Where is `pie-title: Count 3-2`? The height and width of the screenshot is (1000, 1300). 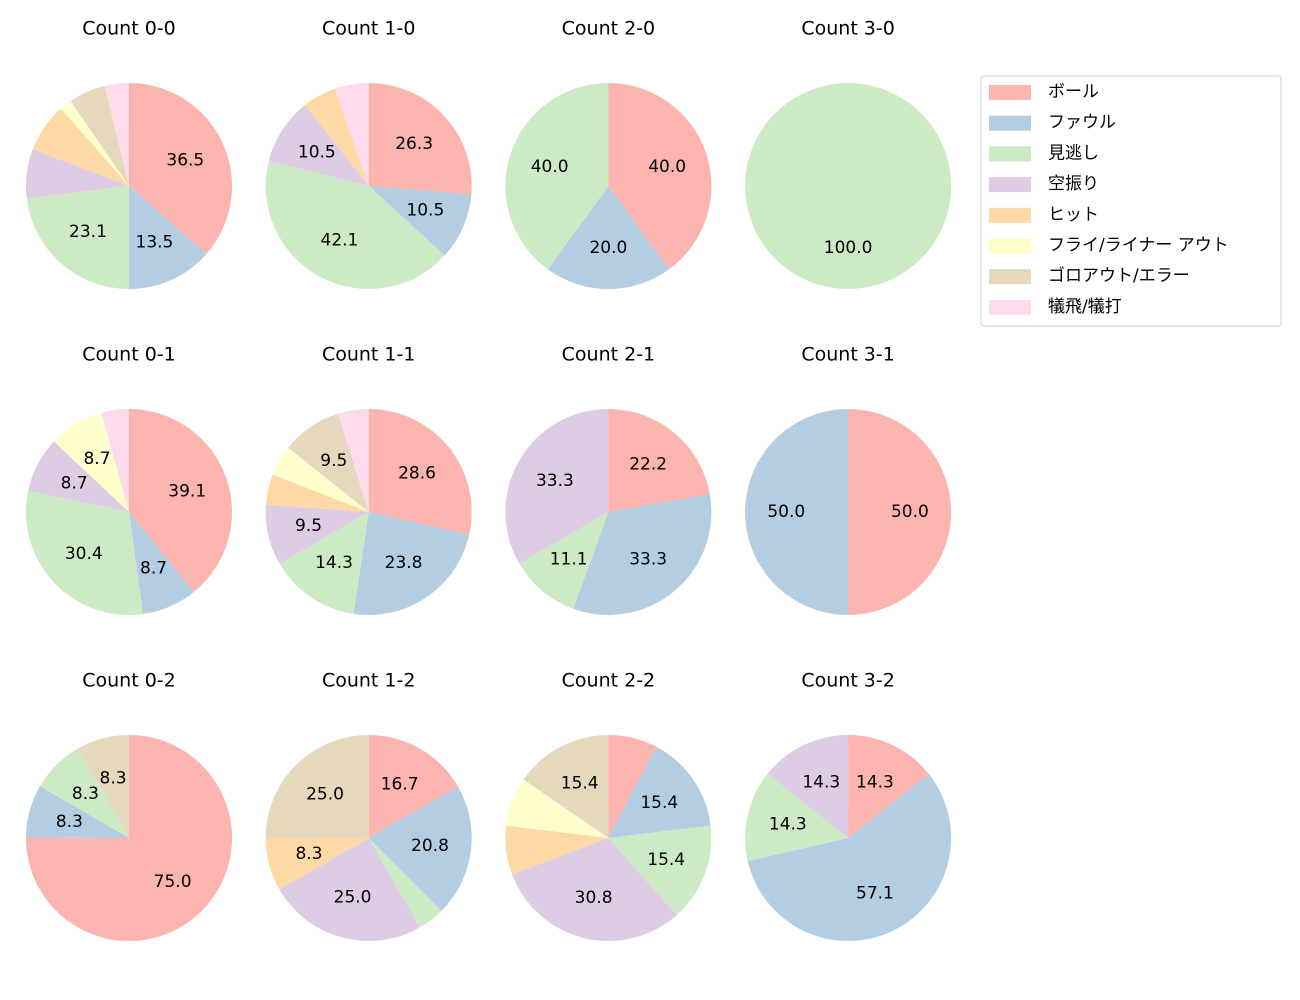
pie-title: Count 3-2 is located at coordinates (848, 681).